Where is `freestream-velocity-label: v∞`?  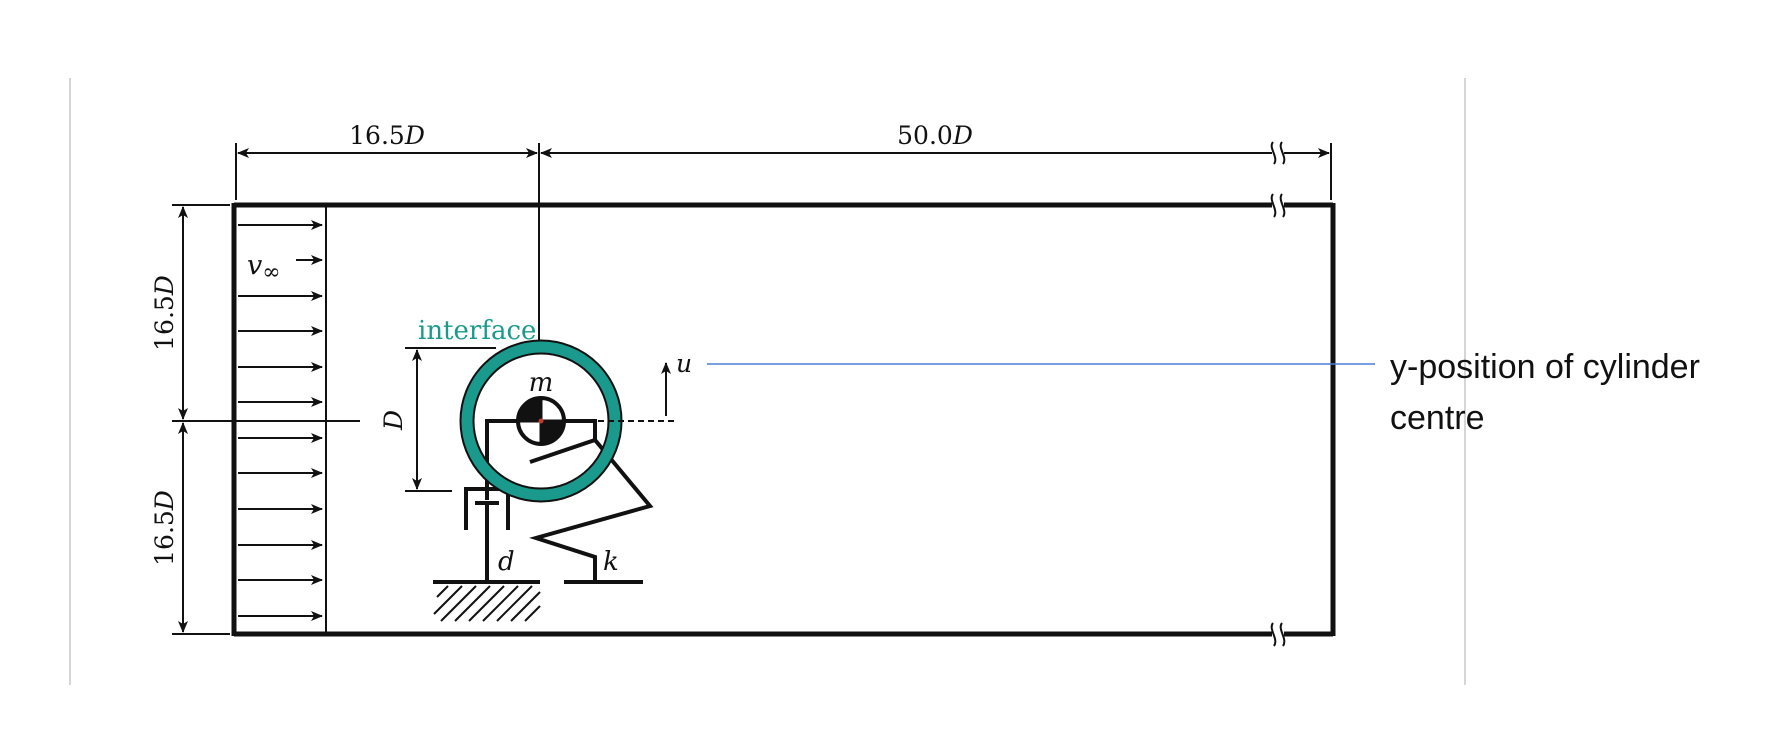 freestream-velocity-label: v∞ is located at coordinates (264, 267).